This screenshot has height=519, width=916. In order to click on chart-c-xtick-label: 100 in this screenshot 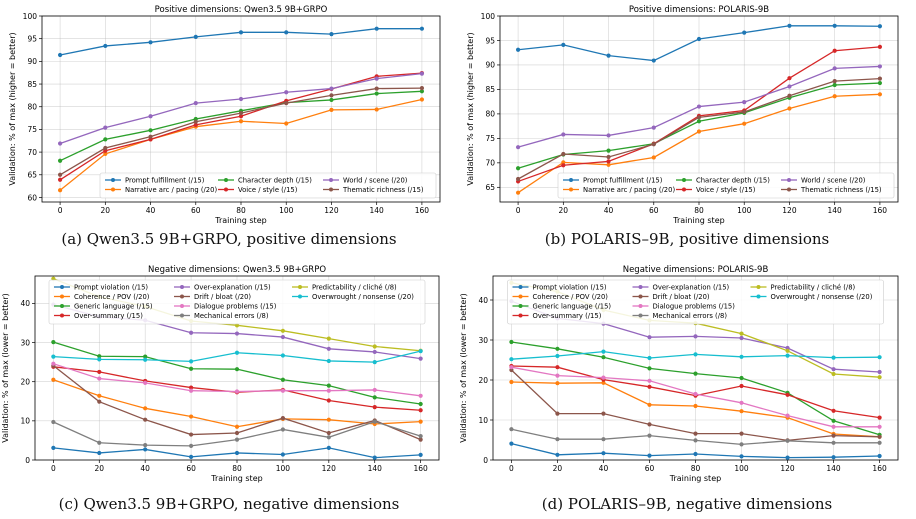, I will do `click(283, 468)`.